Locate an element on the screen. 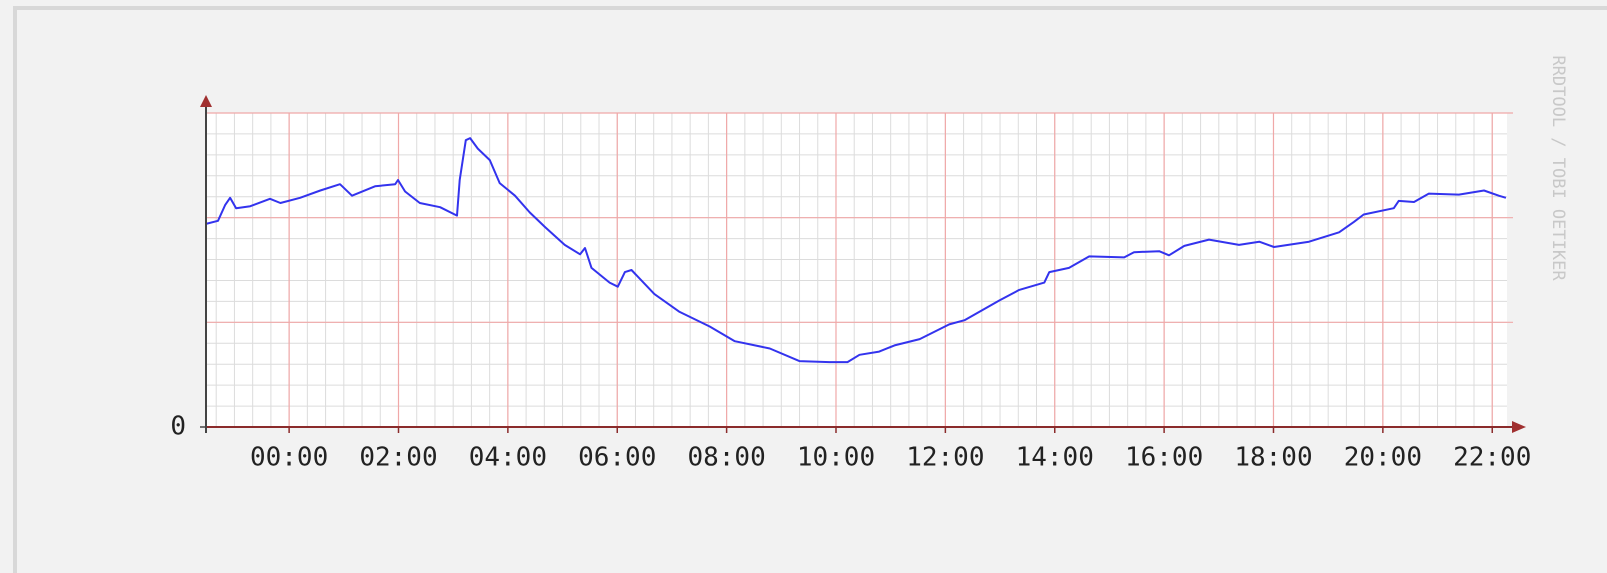  x-tick-label: 04:00 is located at coordinates (508, 458).